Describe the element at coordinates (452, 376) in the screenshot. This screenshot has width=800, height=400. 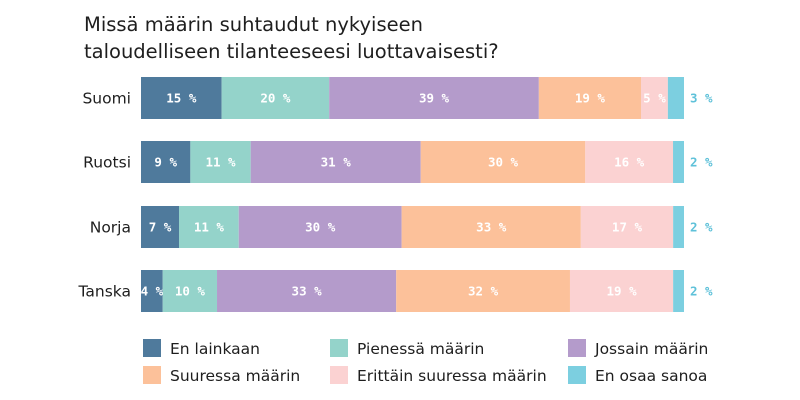
I see `legend-label-4: Erittäin suuressa määrin` at that location.